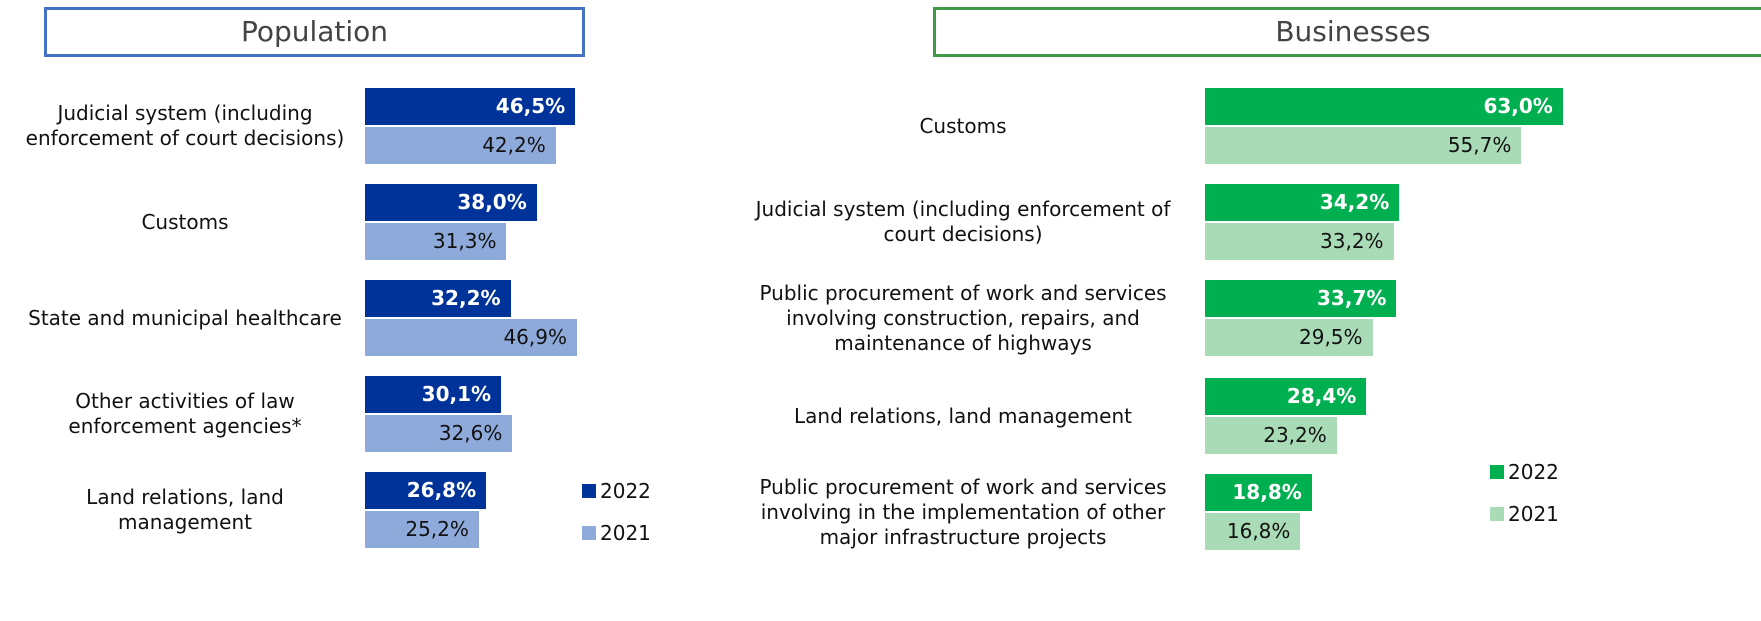  What do you see at coordinates (1331, 337) in the screenshot?
I see `value-label: 29,5%` at bounding box center [1331, 337].